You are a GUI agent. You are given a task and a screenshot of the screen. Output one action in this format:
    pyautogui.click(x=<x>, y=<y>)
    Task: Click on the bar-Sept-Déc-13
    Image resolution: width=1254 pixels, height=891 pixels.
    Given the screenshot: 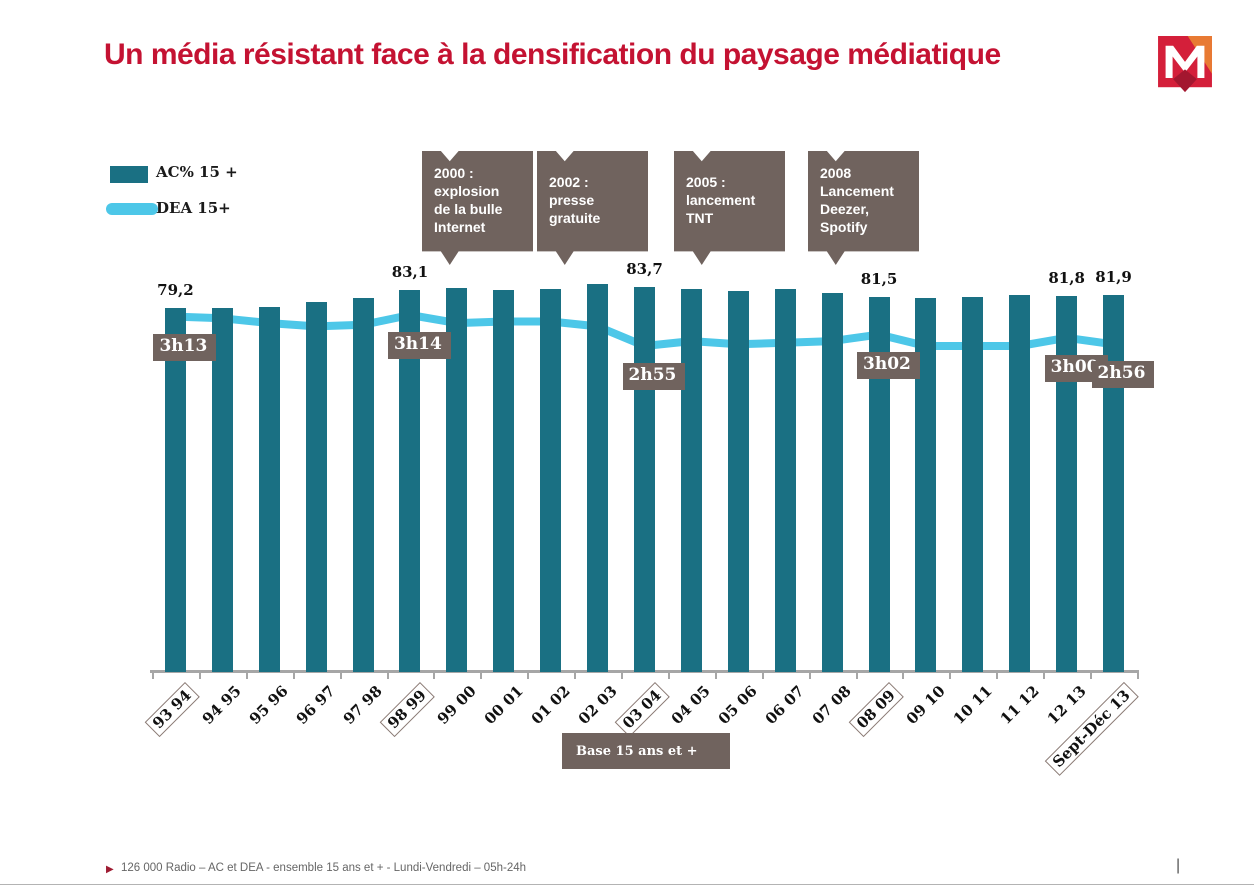 What is the action you would take?
    pyautogui.click(x=1114, y=483)
    